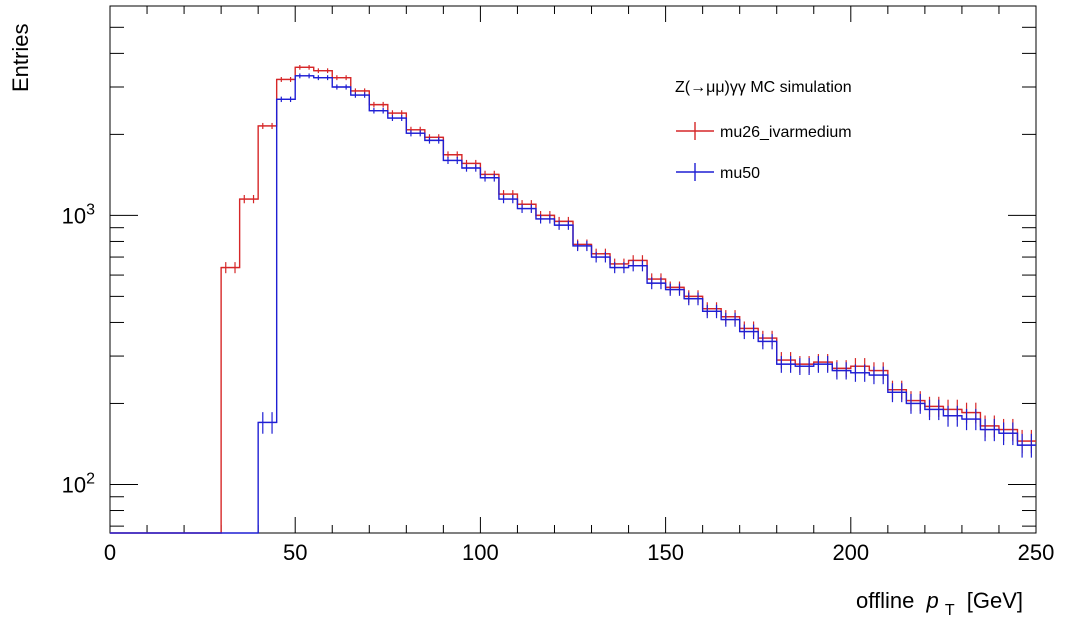 This screenshot has height=625, width=1071. I want to click on x-tick-label: 250, so click(1036, 552).